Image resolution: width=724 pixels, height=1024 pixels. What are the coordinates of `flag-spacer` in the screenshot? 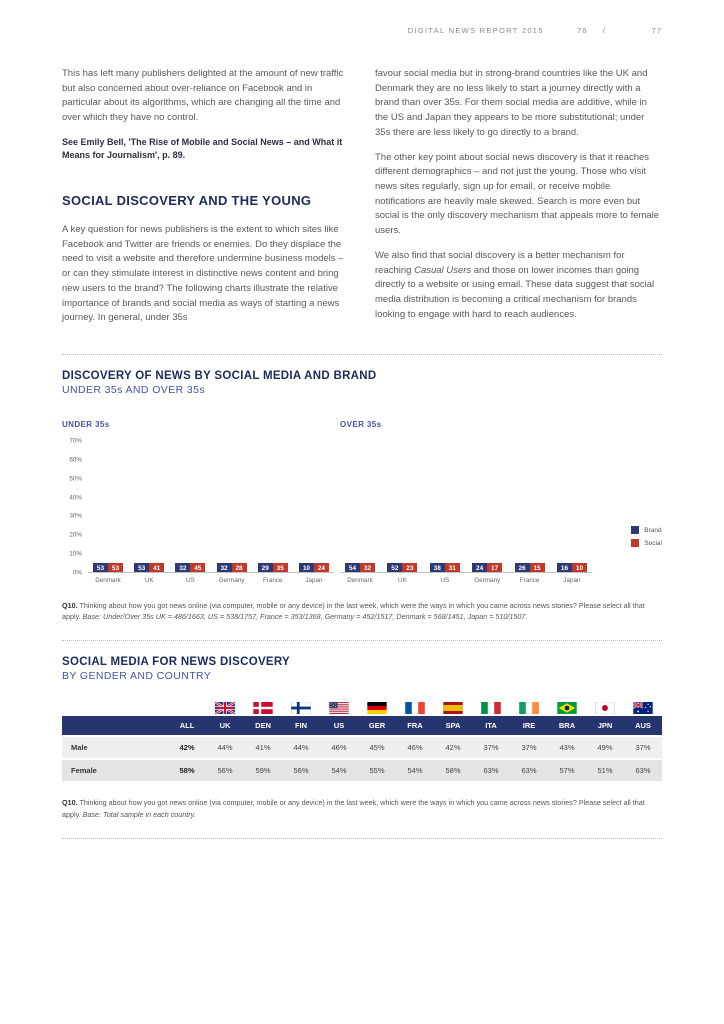 It's located at (115, 707).